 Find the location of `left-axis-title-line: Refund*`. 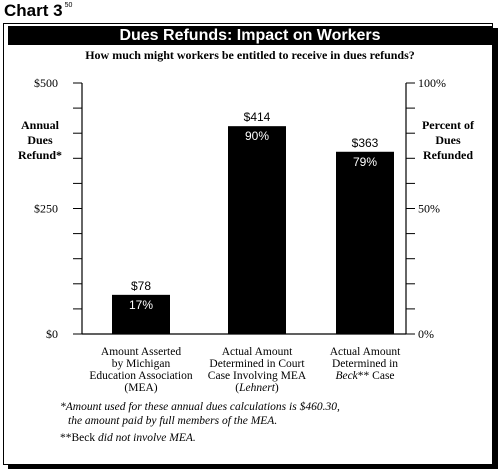

left-axis-title-line: Refund* is located at coordinates (40, 155).